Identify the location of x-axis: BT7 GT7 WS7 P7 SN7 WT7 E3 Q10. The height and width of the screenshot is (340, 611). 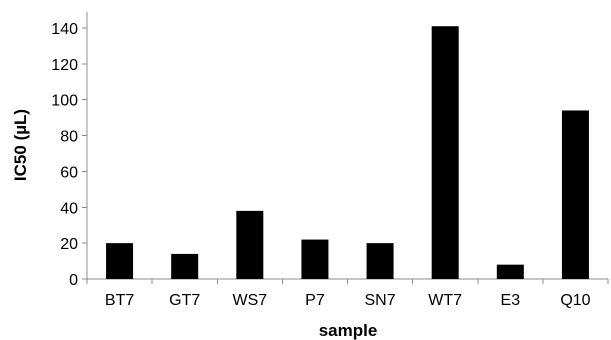
(347, 293).